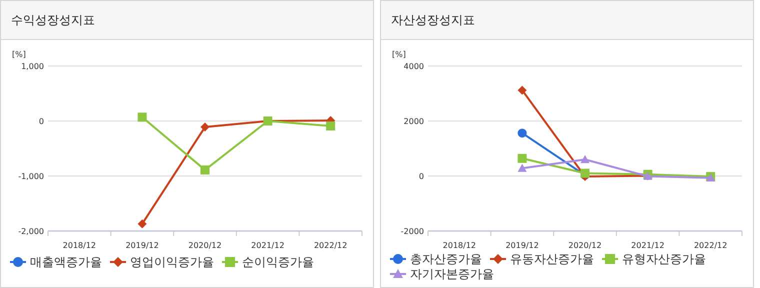 The height and width of the screenshot is (288, 760). What do you see at coordinates (66, 262) in the screenshot?
I see `legend-label: 매출액증가율` at bounding box center [66, 262].